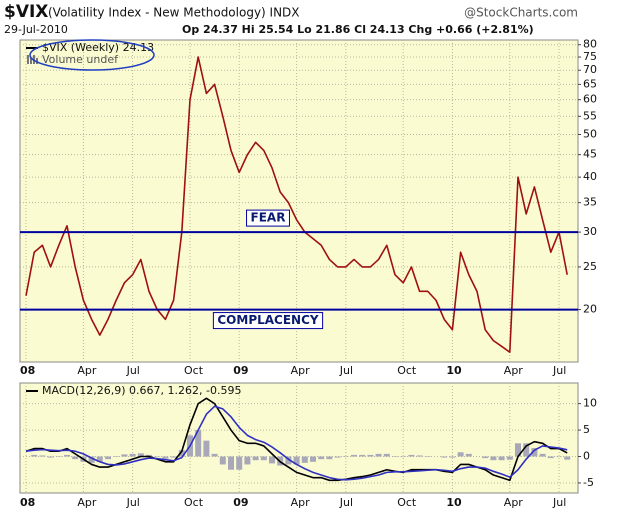 The width and height of the screenshot is (620, 516). What do you see at coordinates (240, 370) in the screenshot?
I see `x-tick-label: 09` at bounding box center [240, 370].